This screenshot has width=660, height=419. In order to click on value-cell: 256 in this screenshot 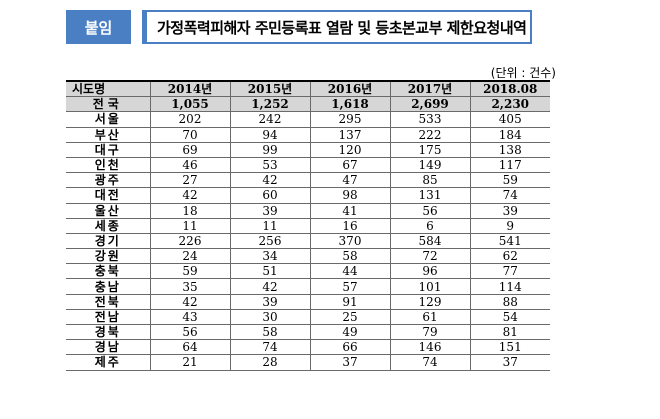, I will do `click(270, 241)`.